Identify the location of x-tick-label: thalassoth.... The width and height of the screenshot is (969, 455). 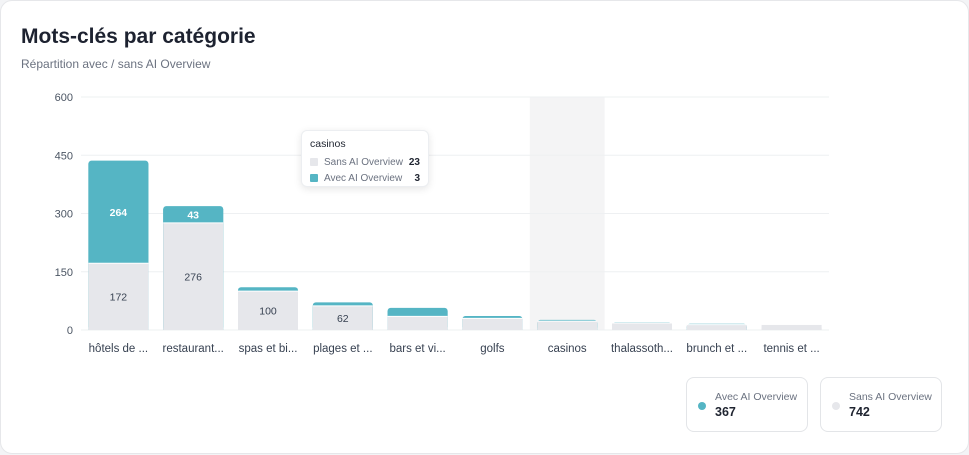
(642, 349).